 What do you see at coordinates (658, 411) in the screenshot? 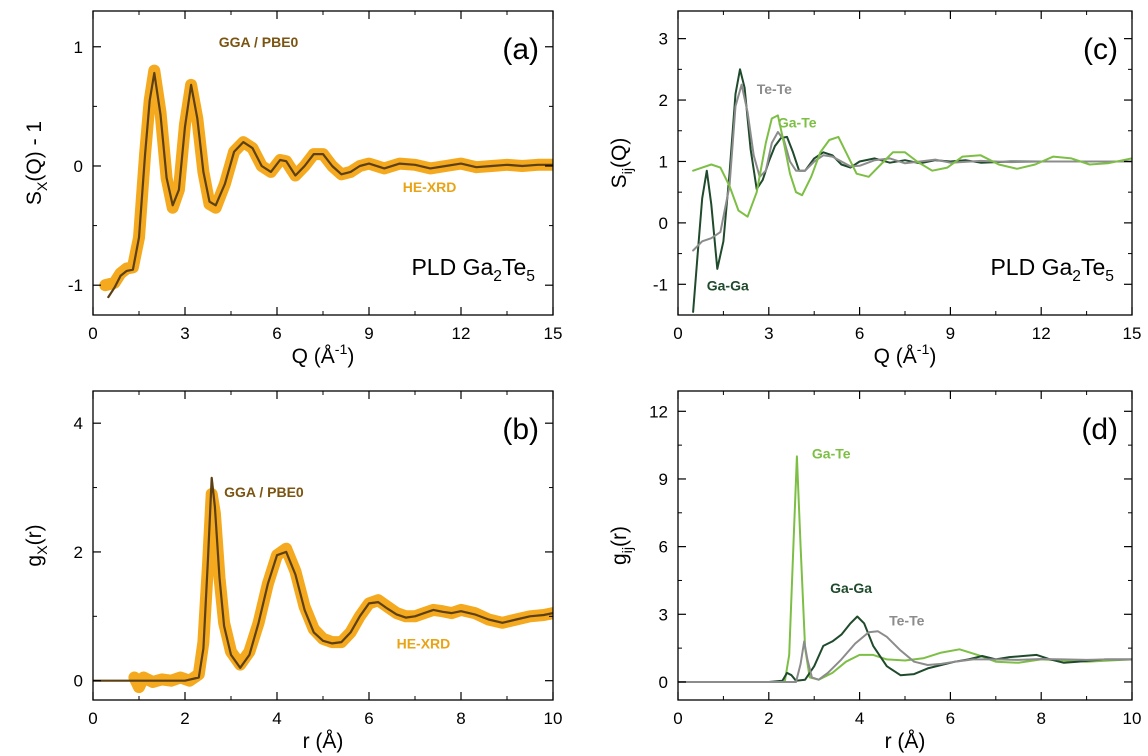
I see `y-tick-label: 12` at bounding box center [658, 411].